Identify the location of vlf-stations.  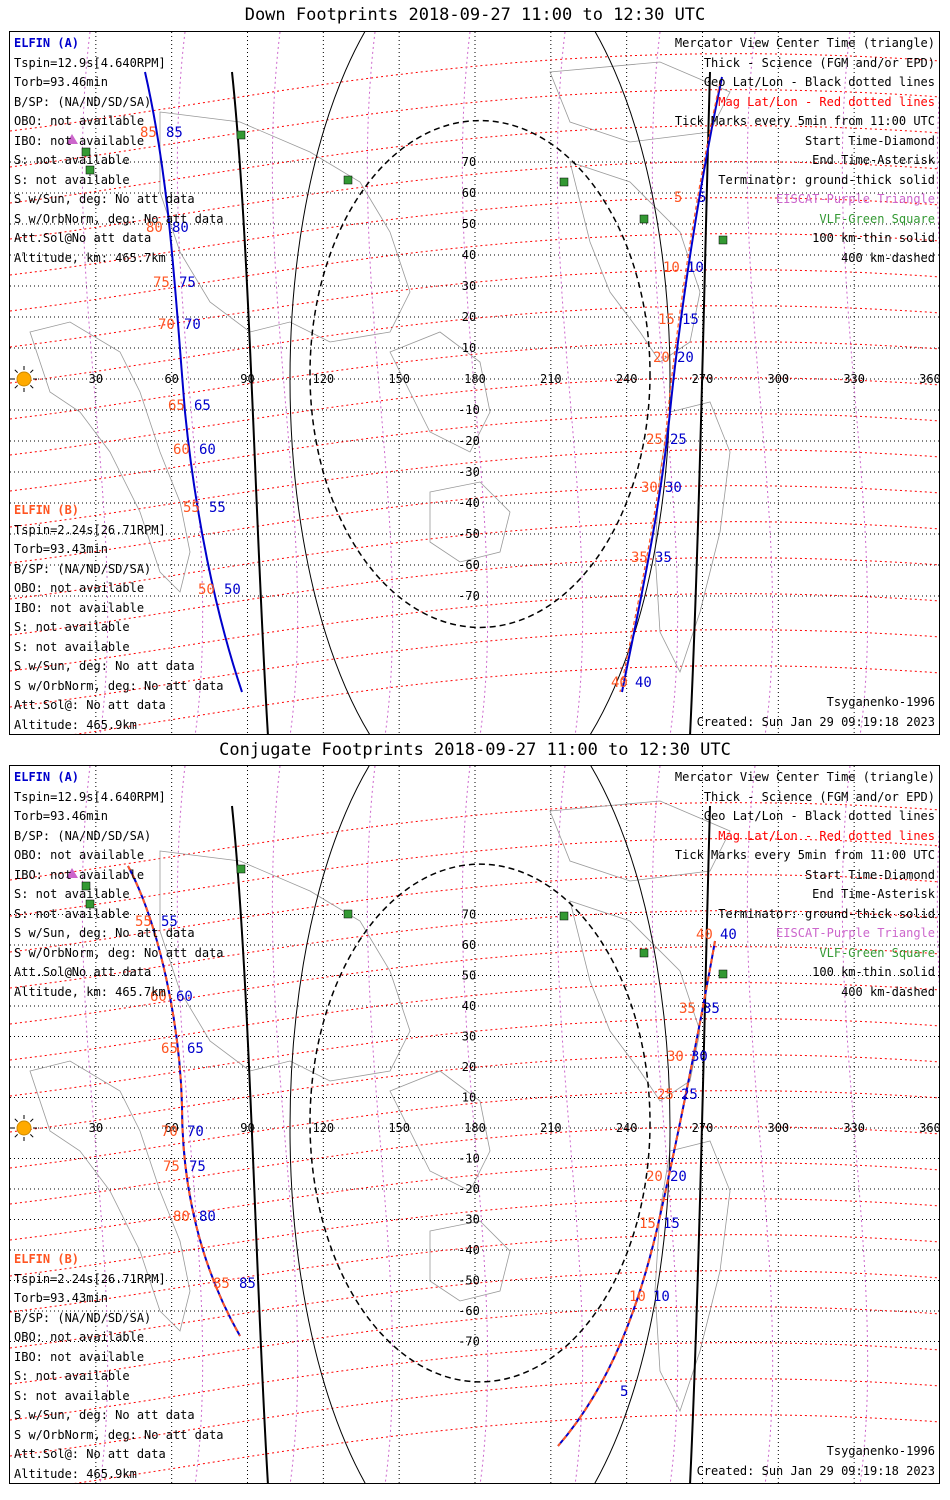
(404, 187).